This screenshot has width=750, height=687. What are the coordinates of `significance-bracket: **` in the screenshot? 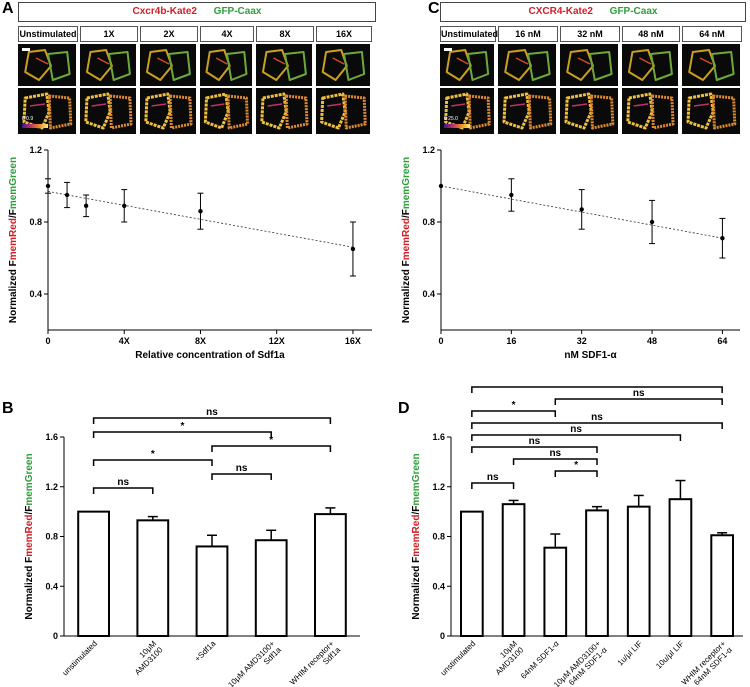 It's located at (597, 388).